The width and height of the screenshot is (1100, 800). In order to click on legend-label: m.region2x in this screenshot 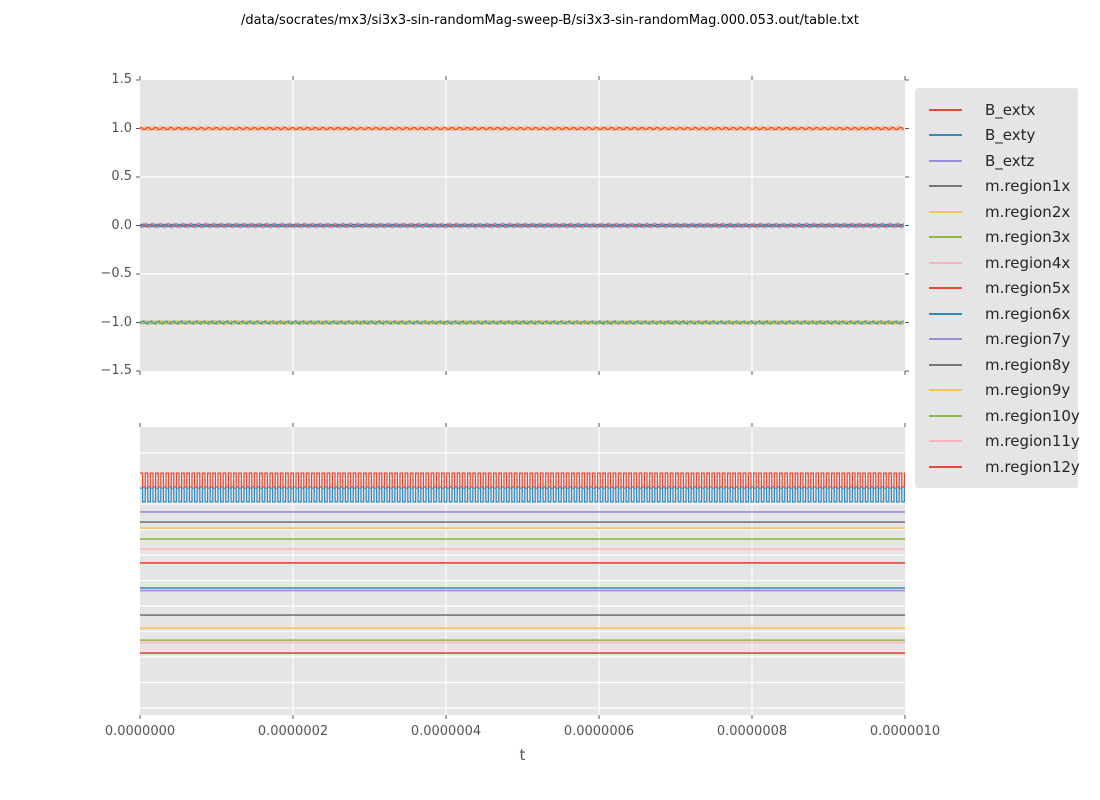, I will do `click(1028, 211)`.